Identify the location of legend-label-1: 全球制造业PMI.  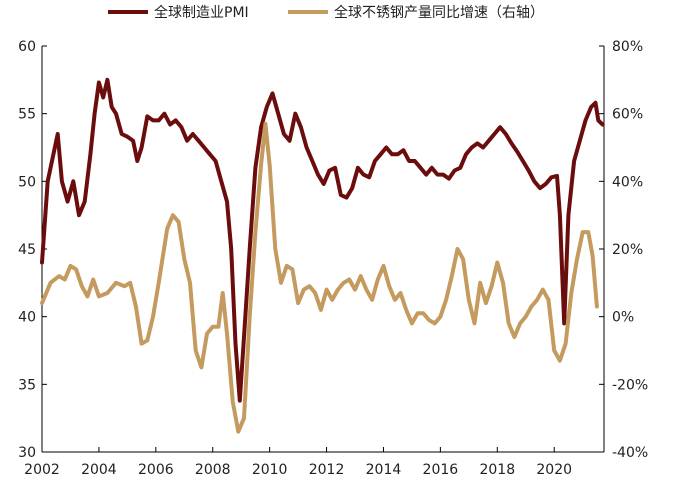
(201, 12).